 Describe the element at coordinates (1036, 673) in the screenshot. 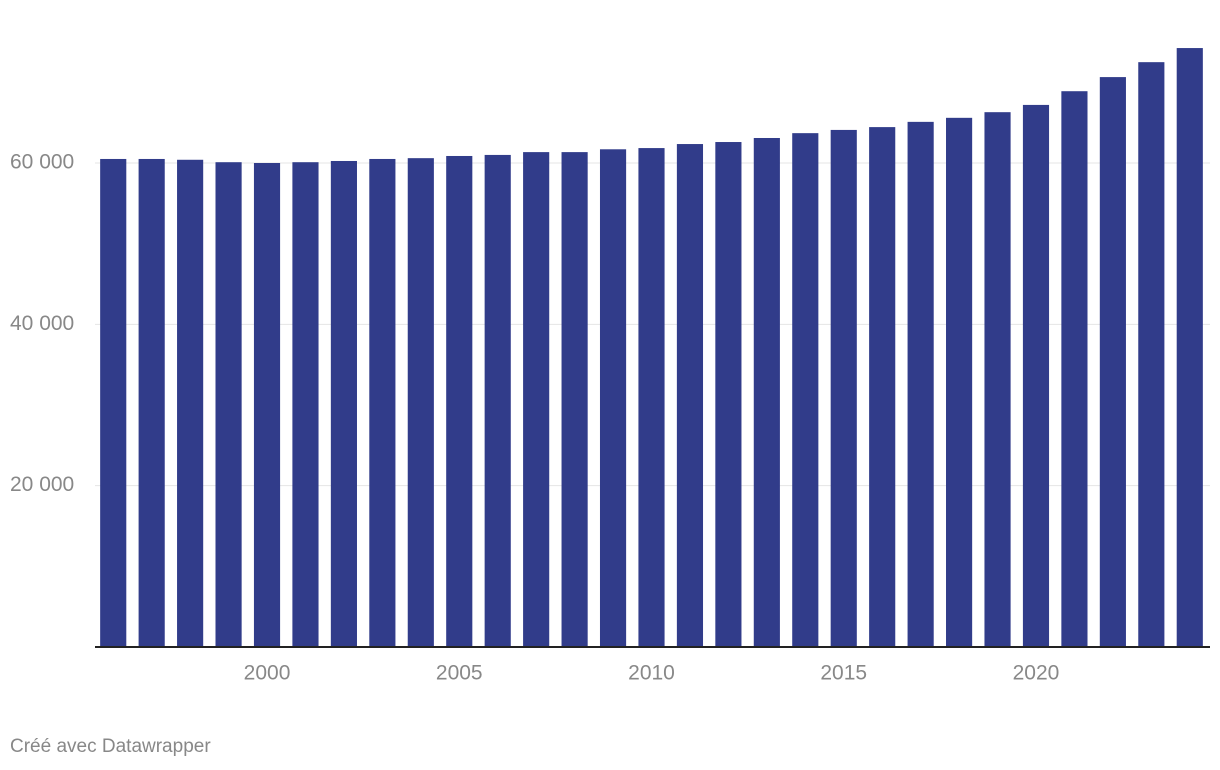

I see `x-tick-label: 2020` at that location.